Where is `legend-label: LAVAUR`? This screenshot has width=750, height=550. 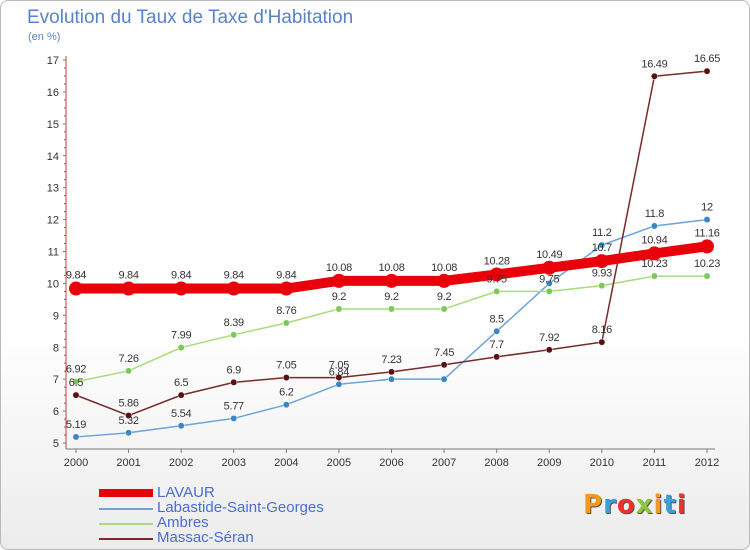 legend-label: LAVAUR is located at coordinates (186, 492).